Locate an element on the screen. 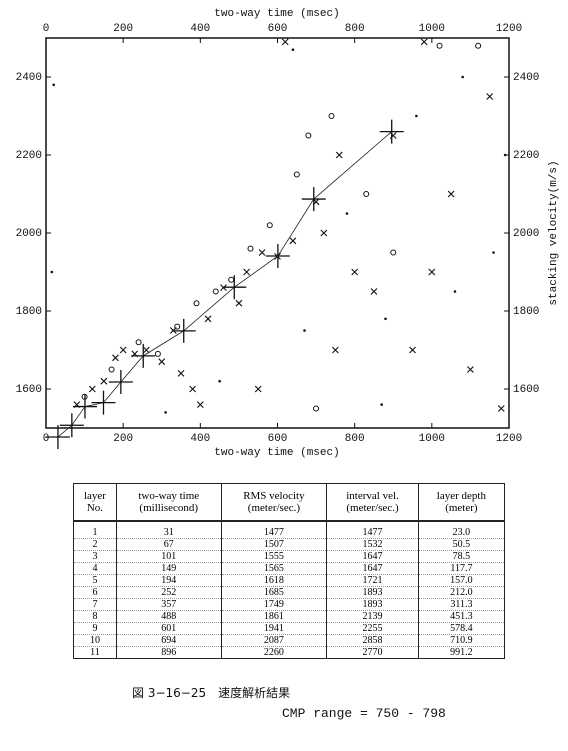 The width and height of the screenshot is (568, 751). table-cell: 252 is located at coordinates (168, 592).